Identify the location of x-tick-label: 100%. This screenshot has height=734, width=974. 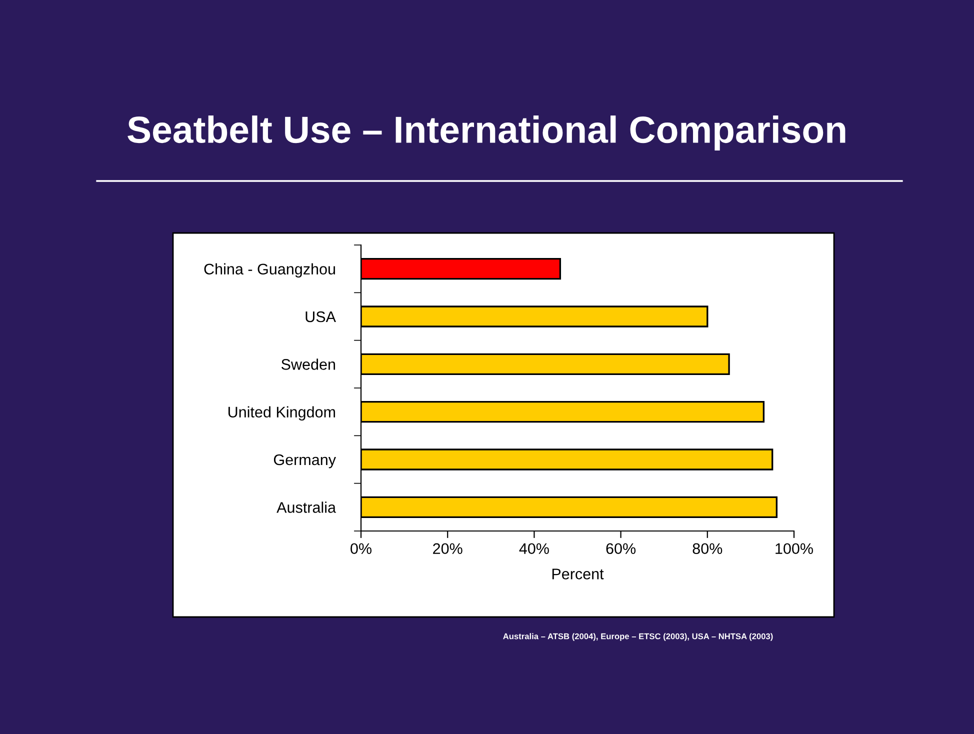
(794, 548).